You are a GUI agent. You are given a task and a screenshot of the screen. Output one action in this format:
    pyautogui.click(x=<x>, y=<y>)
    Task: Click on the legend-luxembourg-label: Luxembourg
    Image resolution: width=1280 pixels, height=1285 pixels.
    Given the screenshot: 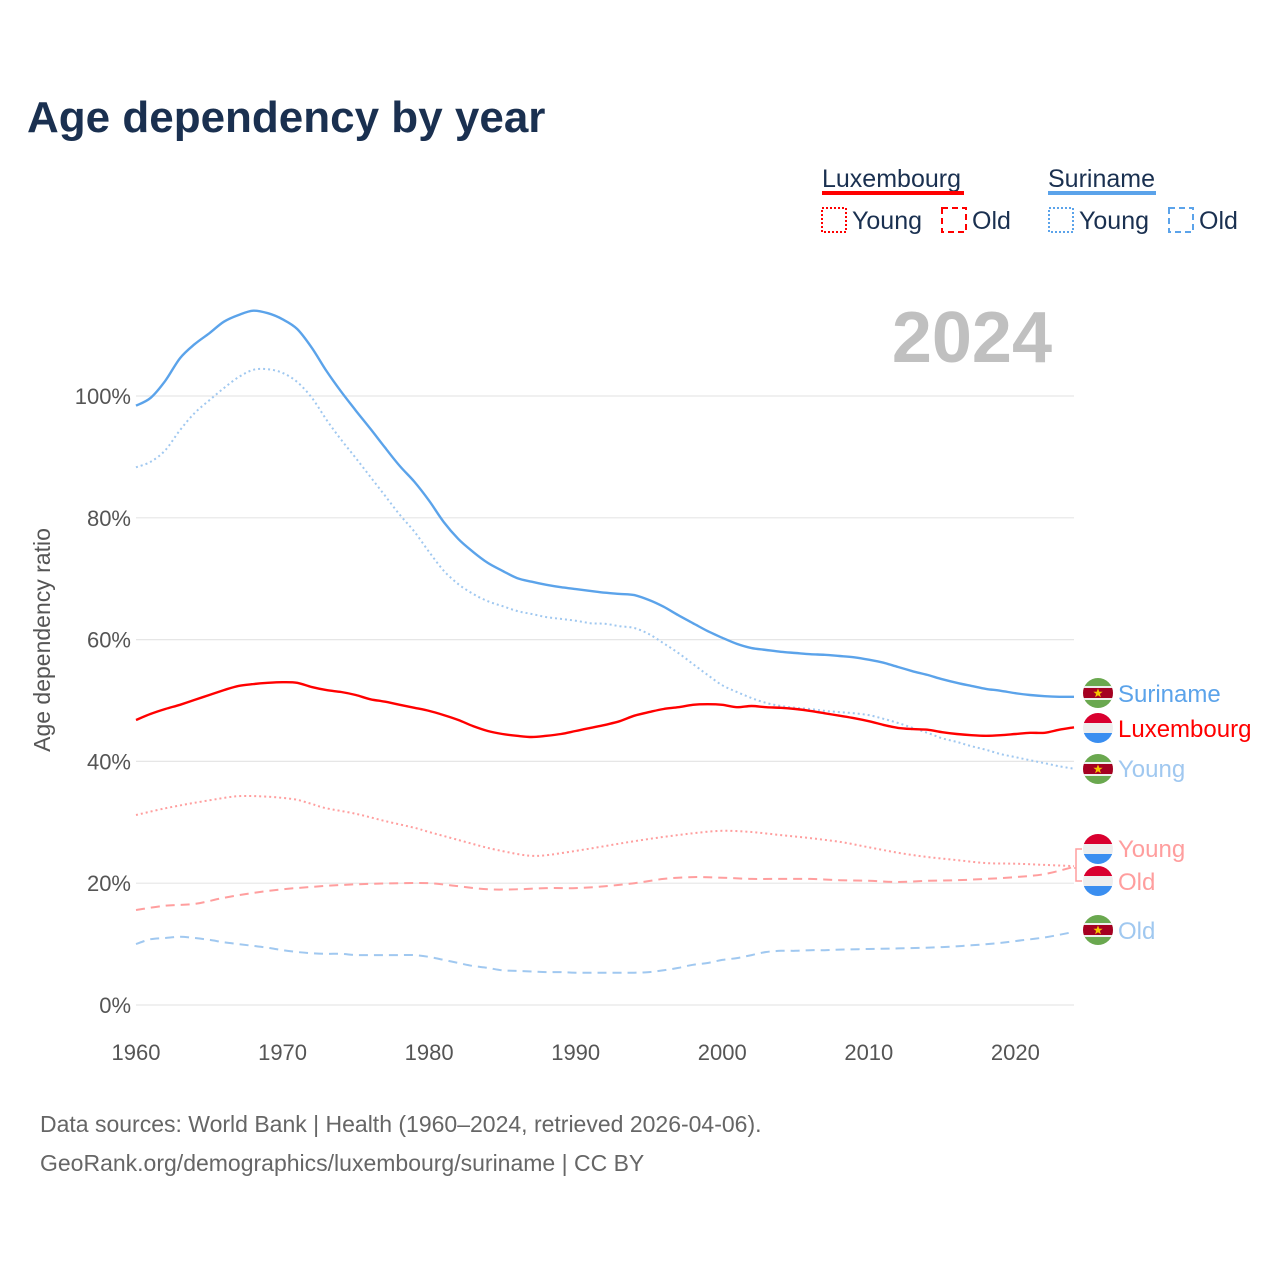 What is the action you would take?
    pyautogui.click(x=891, y=179)
    